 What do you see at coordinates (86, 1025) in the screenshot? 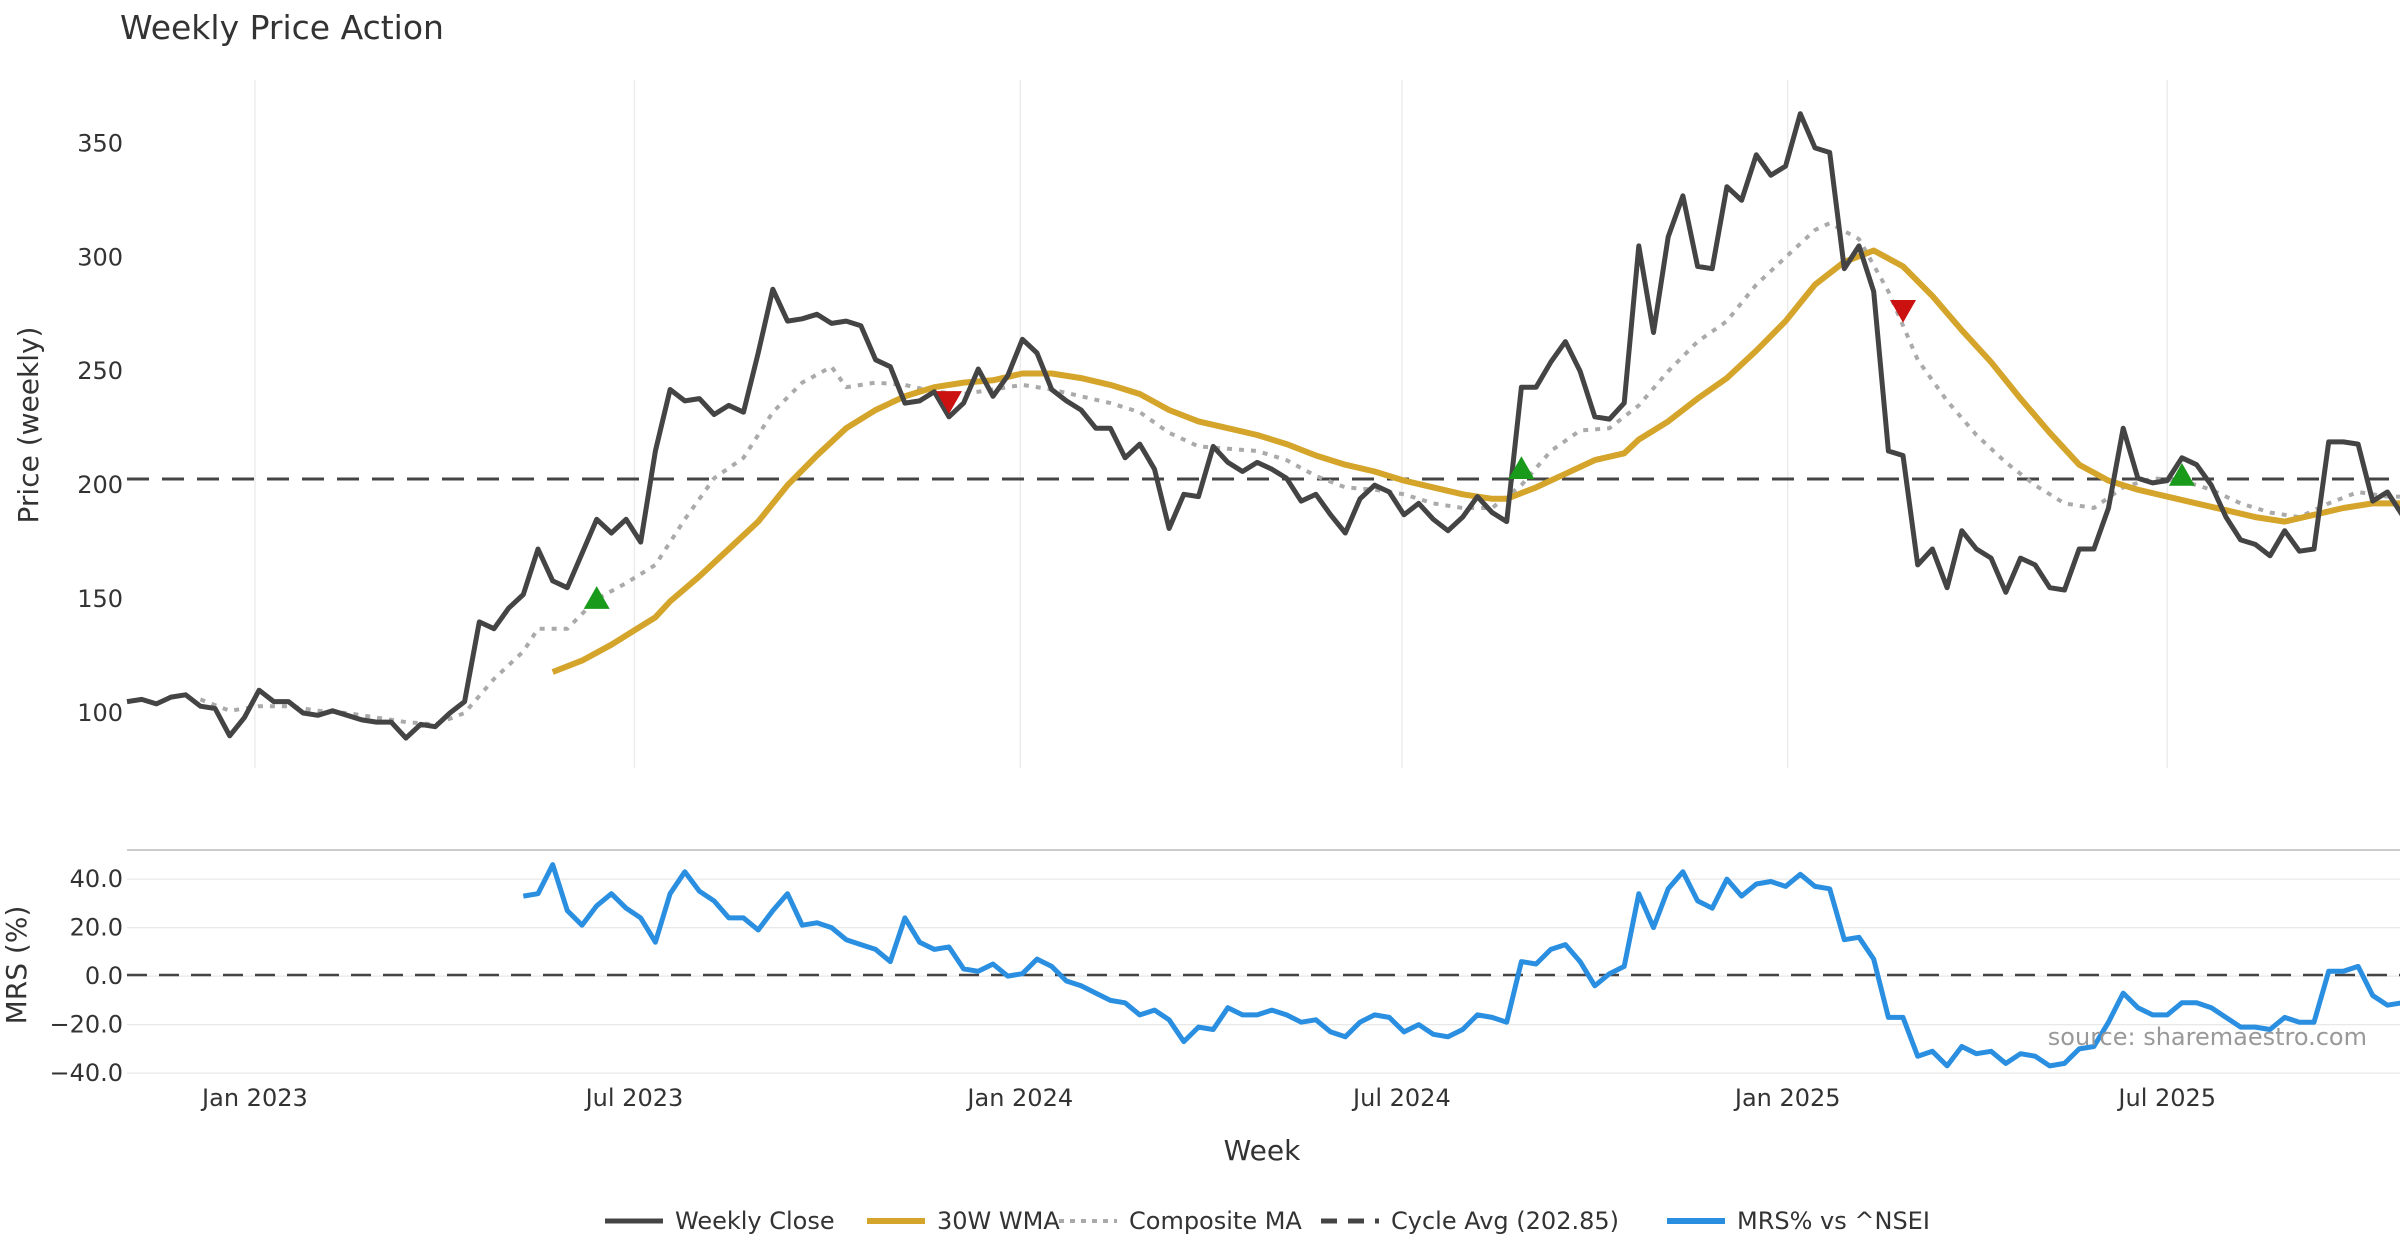
I see `mrs-y-tick-label: −20.0` at bounding box center [86, 1025].